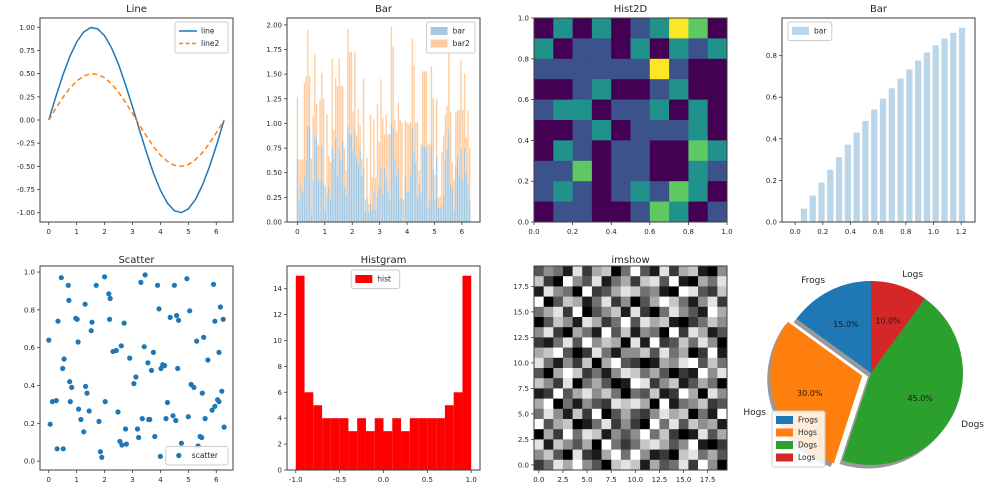  Describe the element at coordinates (708, 480) in the screenshot. I see `tick-label: 17.5` at that location.